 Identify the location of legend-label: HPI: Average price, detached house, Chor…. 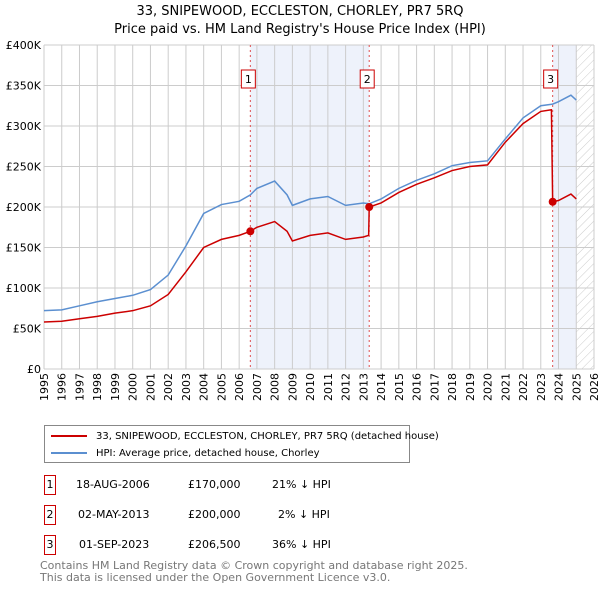
(208, 453).